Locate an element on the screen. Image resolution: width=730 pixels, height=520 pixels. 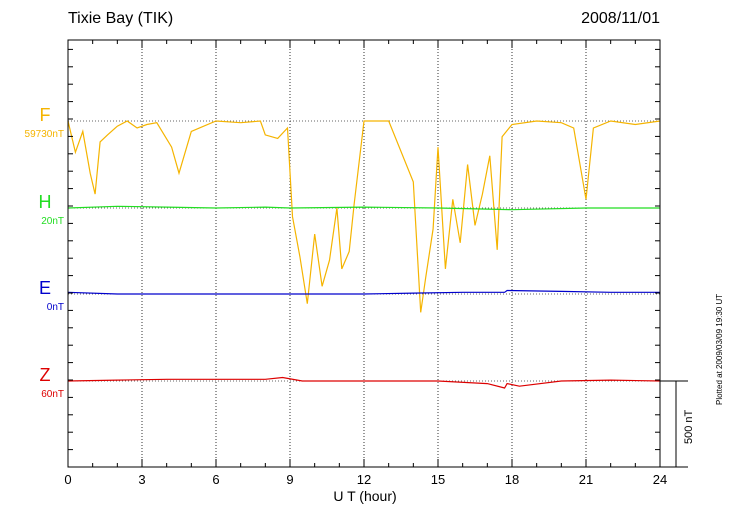
channel-baseline-f: 59730nT is located at coordinates (44, 134).